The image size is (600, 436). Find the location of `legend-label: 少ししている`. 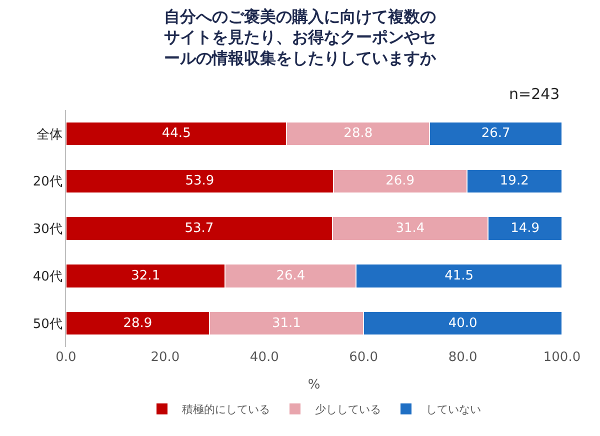

legend-label: 少ししている is located at coordinates (348, 409).